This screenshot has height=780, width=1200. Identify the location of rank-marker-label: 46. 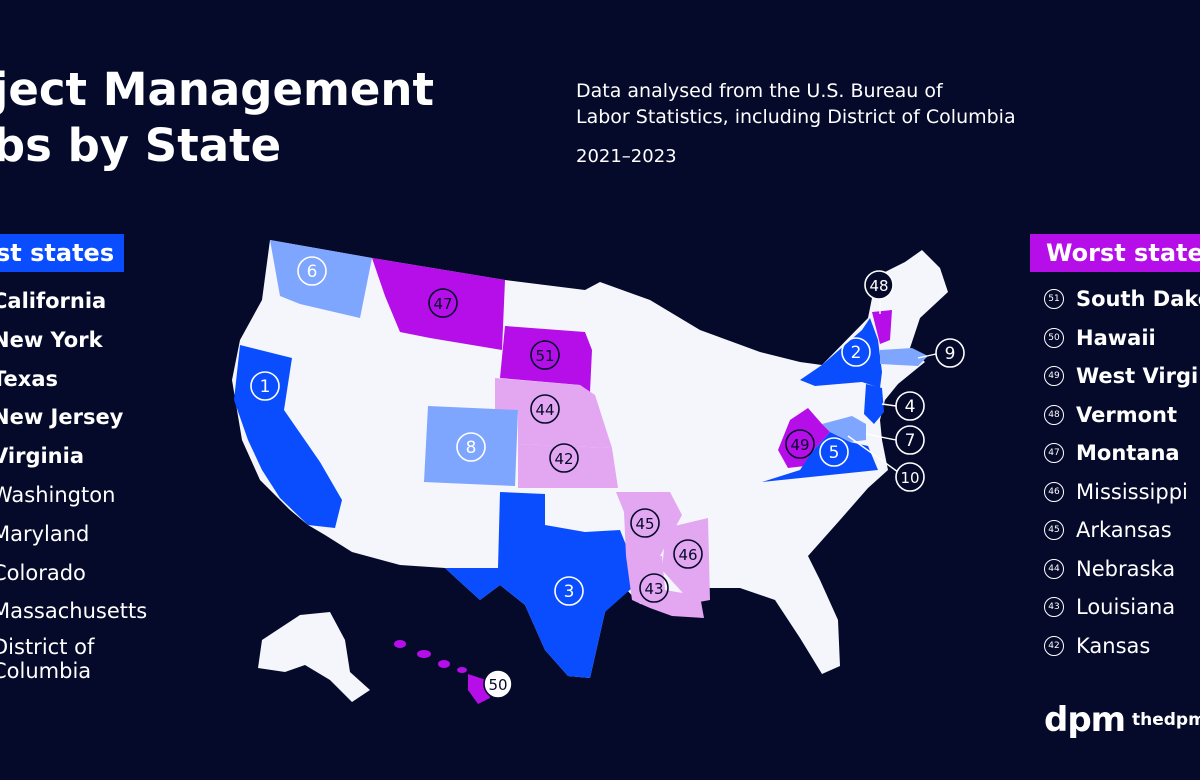
(687, 555).